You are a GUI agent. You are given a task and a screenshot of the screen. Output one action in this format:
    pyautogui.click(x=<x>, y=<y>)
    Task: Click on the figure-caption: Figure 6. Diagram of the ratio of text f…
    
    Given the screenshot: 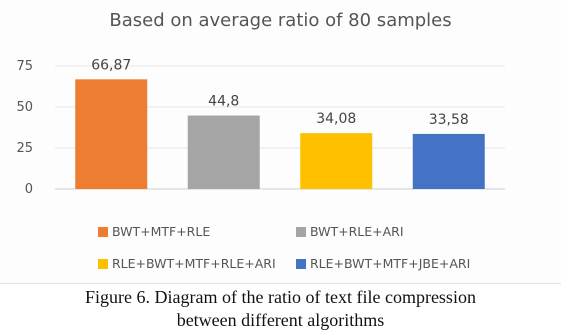 What is the action you would take?
    pyautogui.click(x=280, y=309)
    